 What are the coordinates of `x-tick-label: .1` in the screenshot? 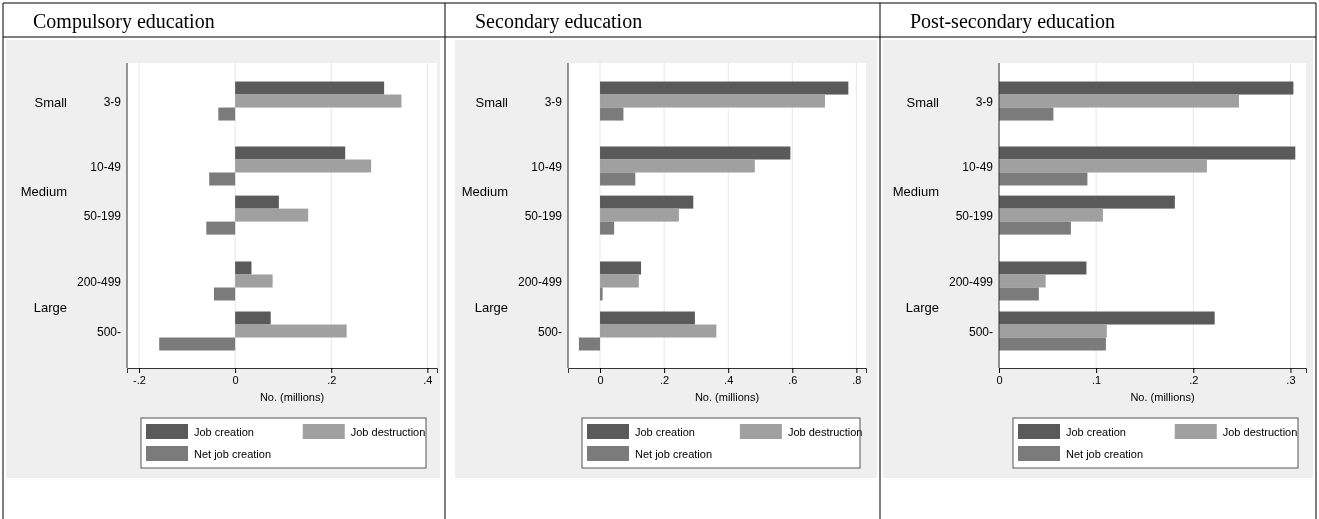 It's located at (1097, 379).